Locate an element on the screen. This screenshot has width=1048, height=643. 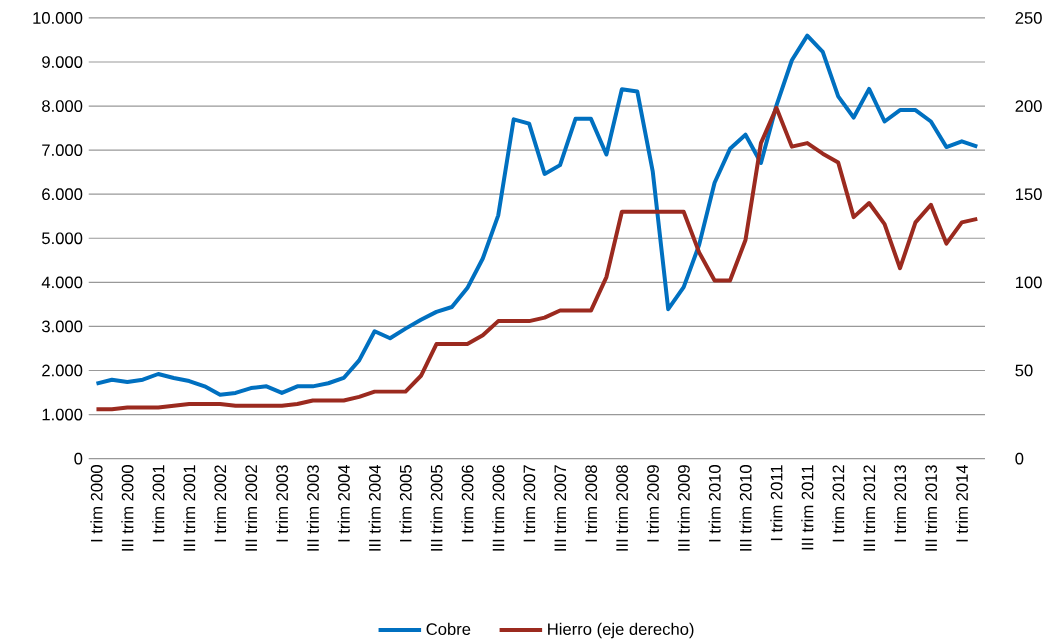
legend-label: Hierro (eje derecho) is located at coordinates (621, 630).